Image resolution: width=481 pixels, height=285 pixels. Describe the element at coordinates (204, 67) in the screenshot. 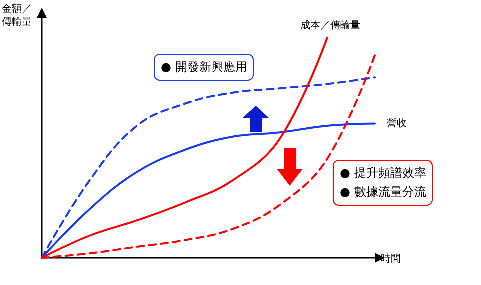

I see `annotation: ● 開發新興應用` at that location.